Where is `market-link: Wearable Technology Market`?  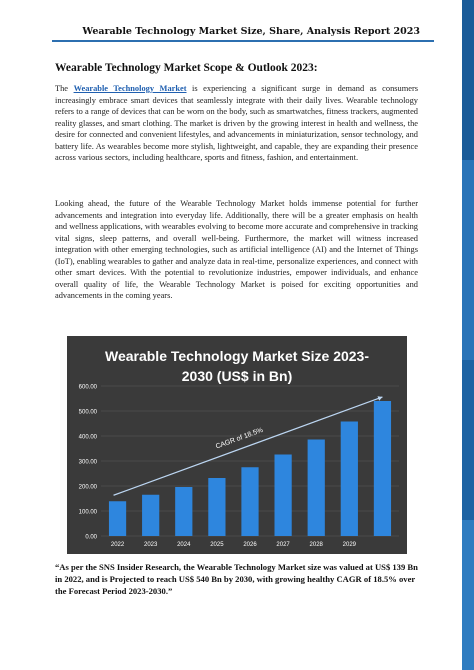 market-link: Wearable Technology Market is located at coordinates (130, 88).